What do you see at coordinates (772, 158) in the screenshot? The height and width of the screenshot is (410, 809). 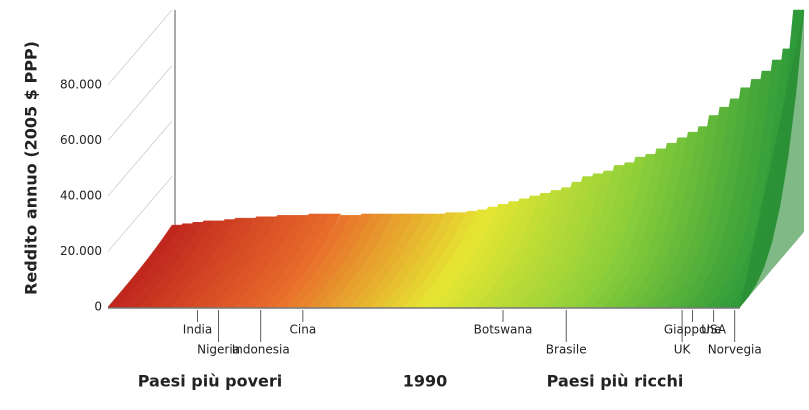 I see `end-wall` at bounding box center [772, 158].